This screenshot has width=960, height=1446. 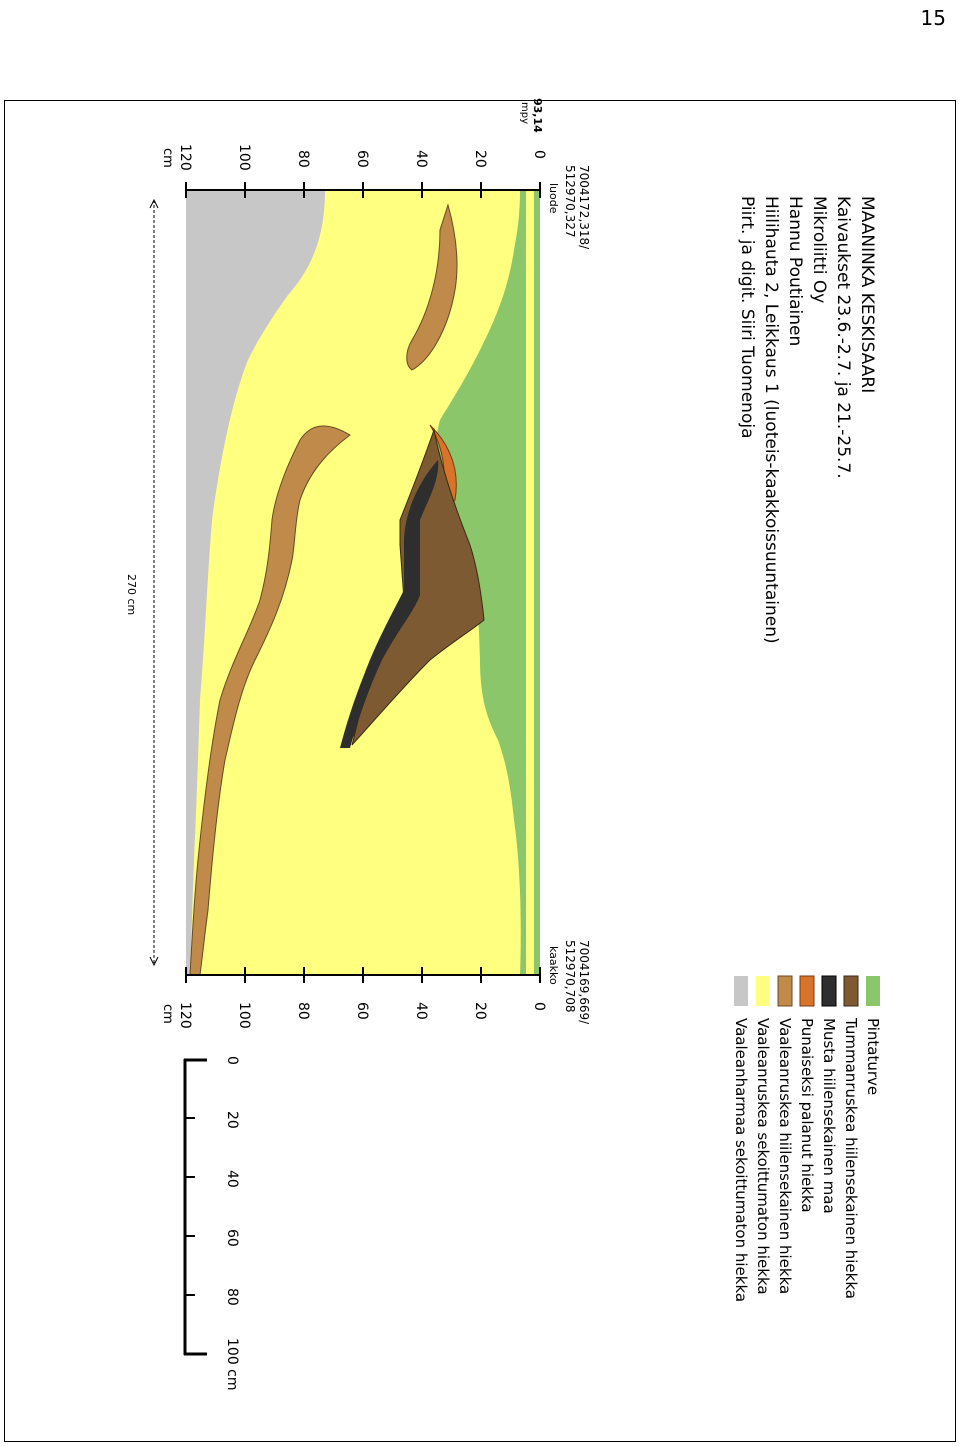 What do you see at coordinates (421, 159) in the screenshot?
I see `left-tick-label: 40` at bounding box center [421, 159].